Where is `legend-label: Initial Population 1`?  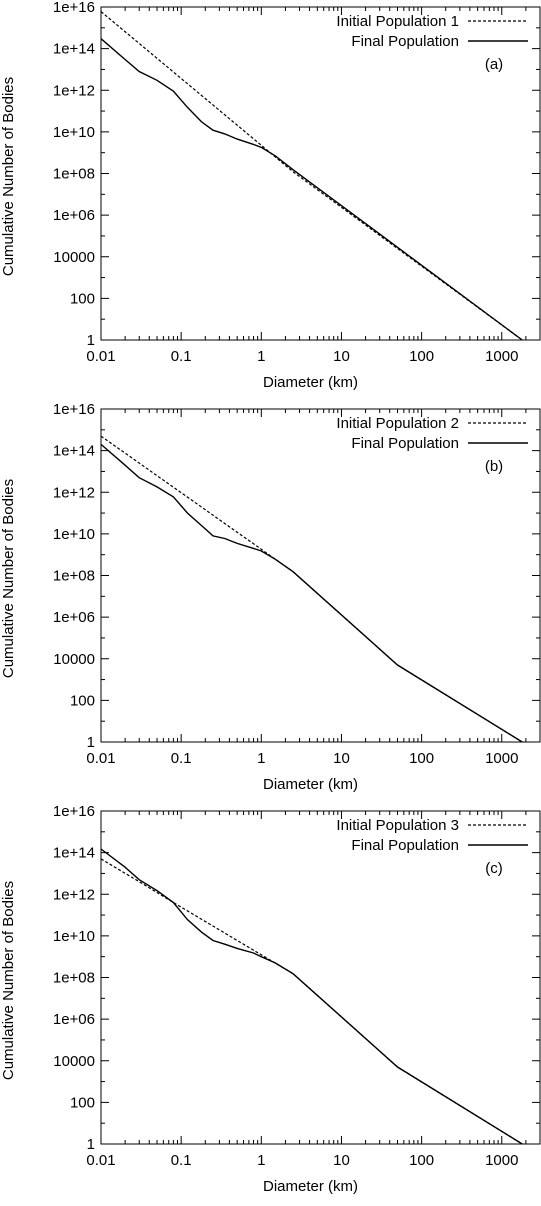 legend-label: Initial Population 1 is located at coordinates (397, 21).